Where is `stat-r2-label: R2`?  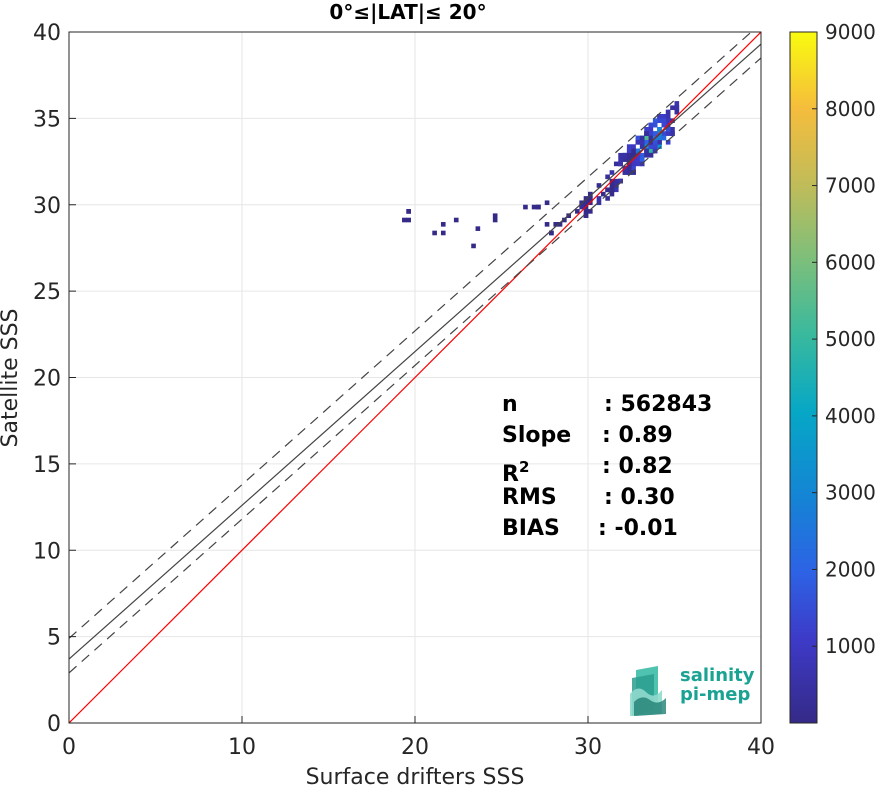
stat-r2-label: R2 is located at coordinates (516, 472).